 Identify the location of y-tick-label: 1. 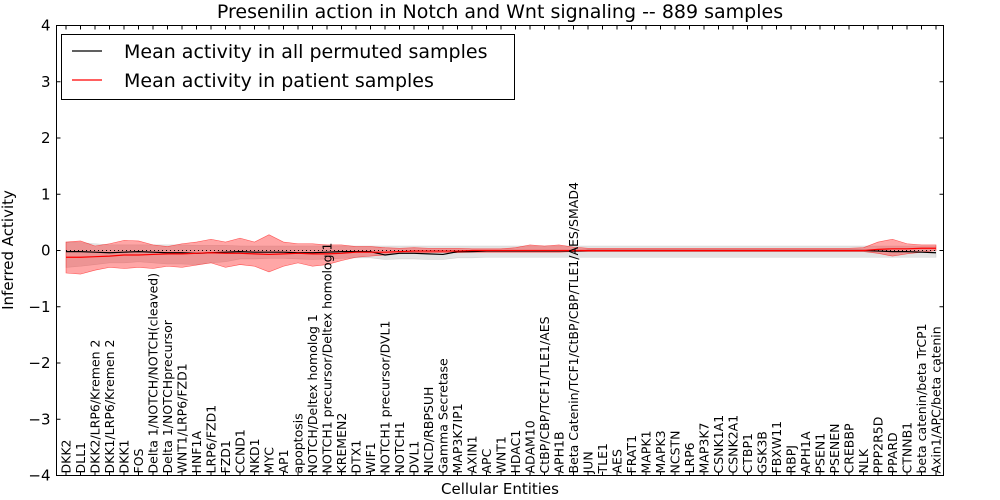
(46, 194).